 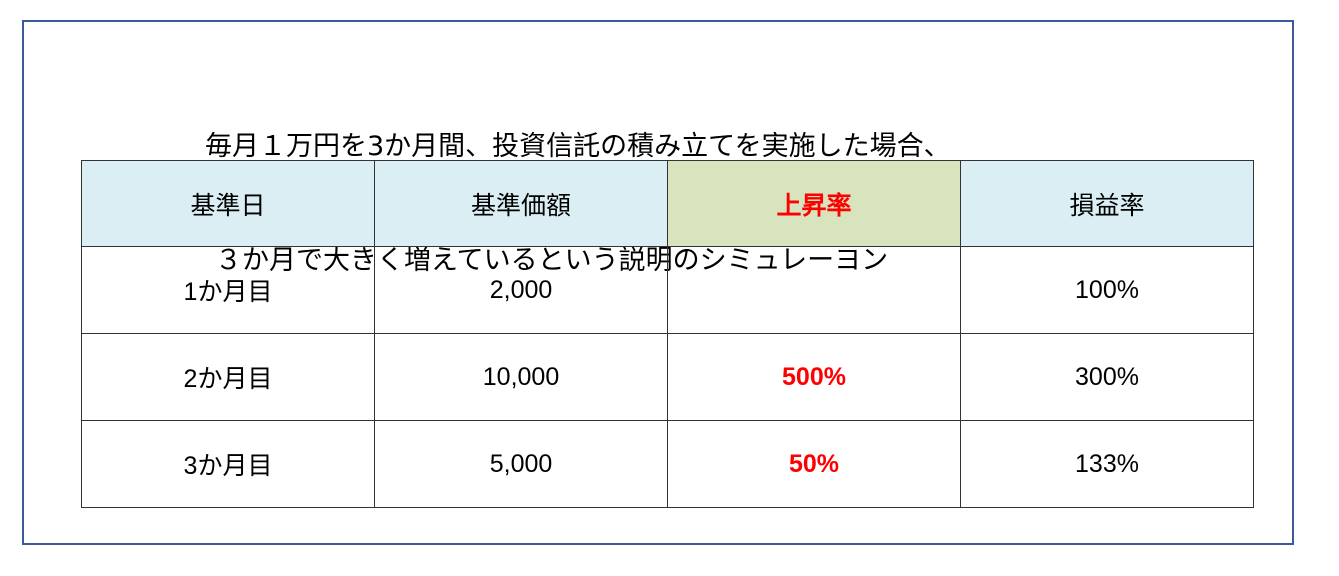 What do you see at coordinates (521, 464) in the screenshot?
I see `cell-nav: 5,000` at bounding box center [521, 464].